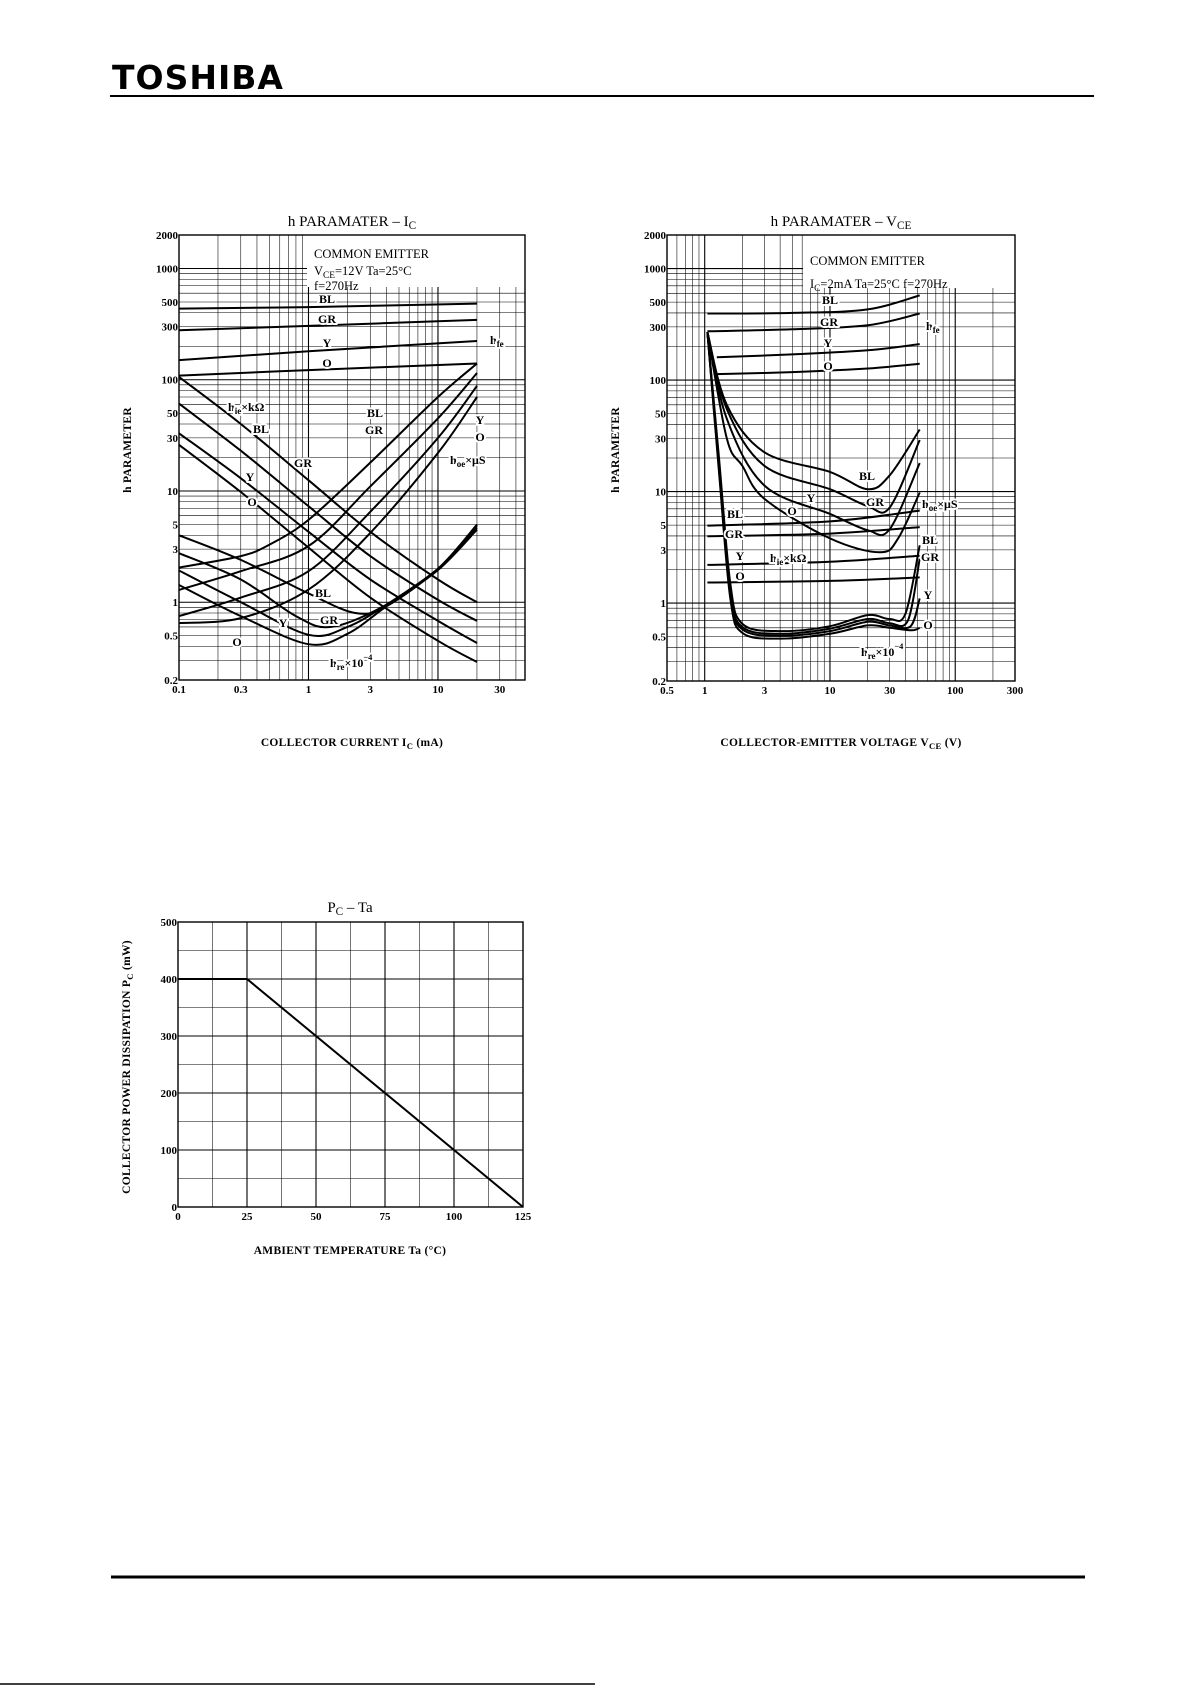 The image size is (1191, 1685). What do you see at coordinates (175, 1208) in the screenshot?
I see `y-tick-label: 0` at bounding box center [175, 1208].